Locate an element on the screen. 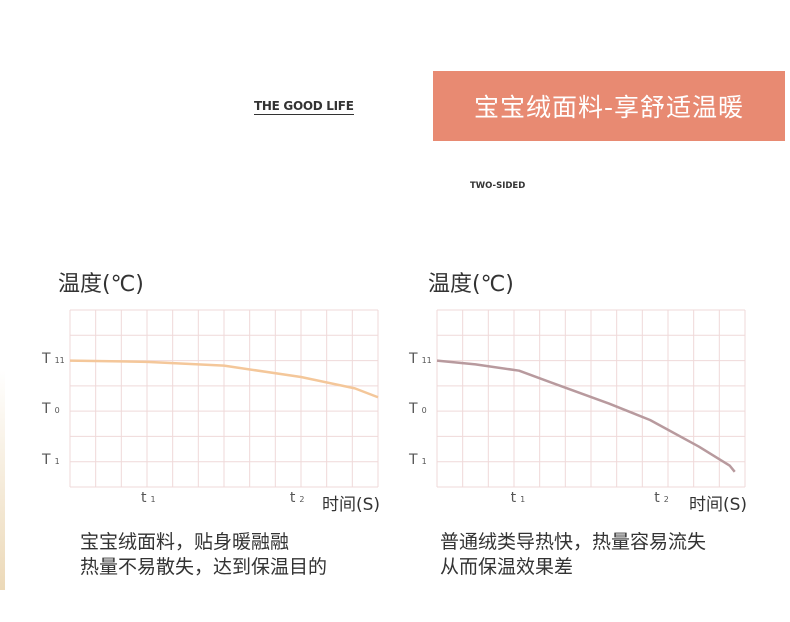 The width and height of the screenshot is (790, 622). caption-line: 热量不易散失，达到保温目的 is located at coordinates (204, 567).